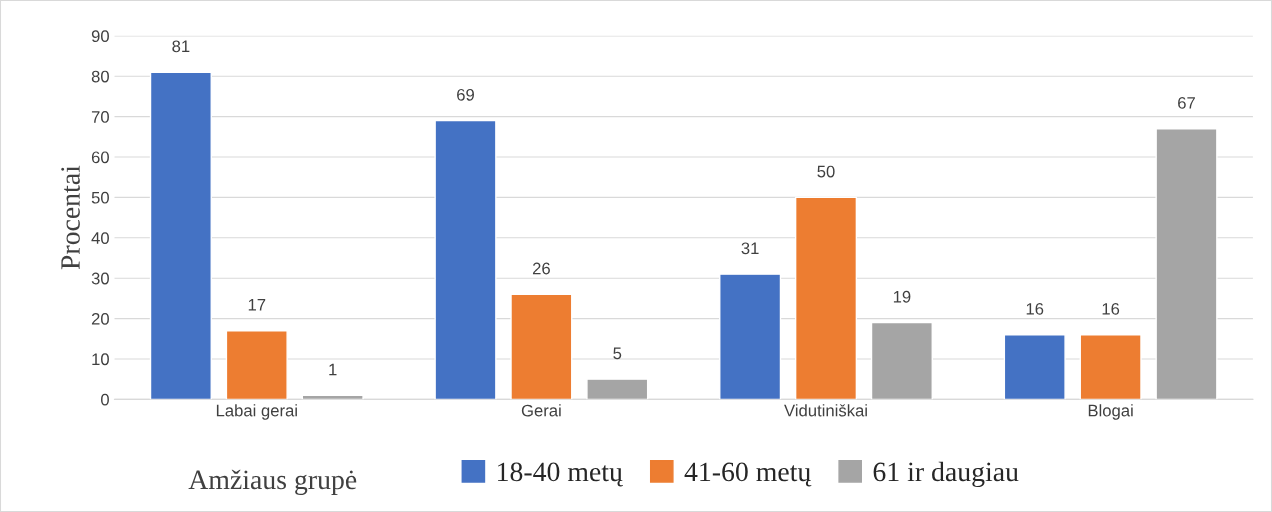  I want to click on y-tick-label: 90, so click(100, 36).